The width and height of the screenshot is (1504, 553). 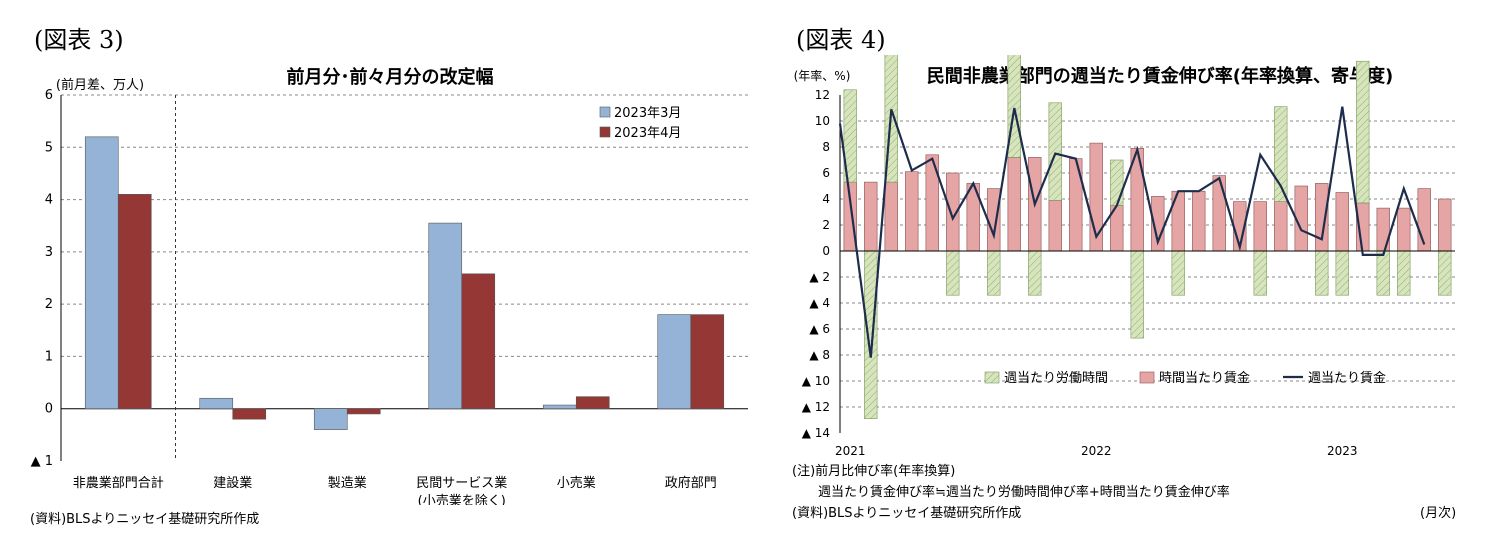 What do you see at coordinates (461, 483) in the screenshot?
I see `chart1-category-label: 民間サービス業` at bounding box center [461, 483].